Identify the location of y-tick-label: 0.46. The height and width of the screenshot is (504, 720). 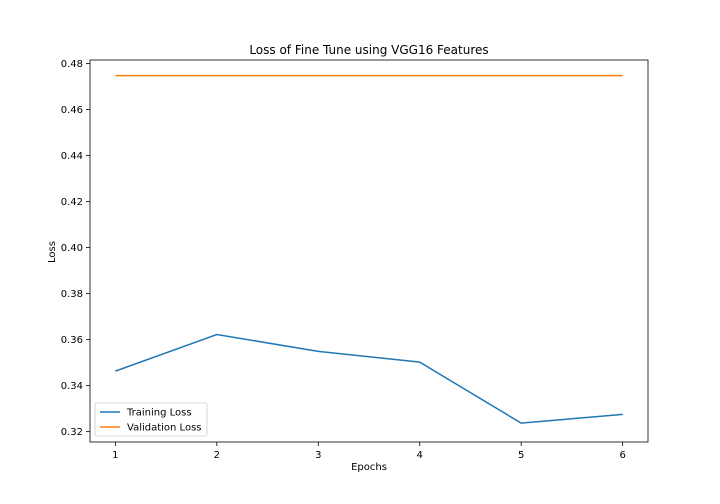
(72, 110).